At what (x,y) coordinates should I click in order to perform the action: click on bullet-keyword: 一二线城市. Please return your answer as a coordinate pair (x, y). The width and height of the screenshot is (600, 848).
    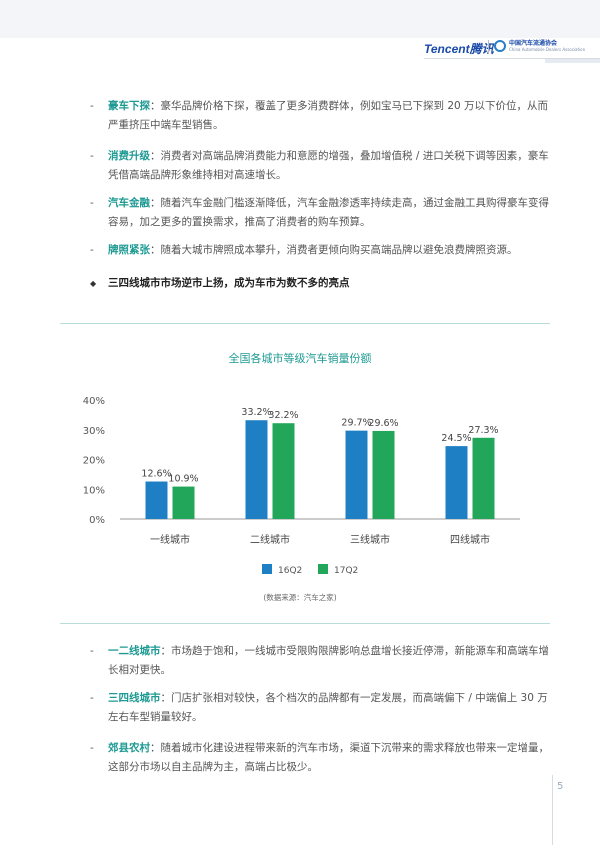
    Looking at the image, I should click on (134, 651).